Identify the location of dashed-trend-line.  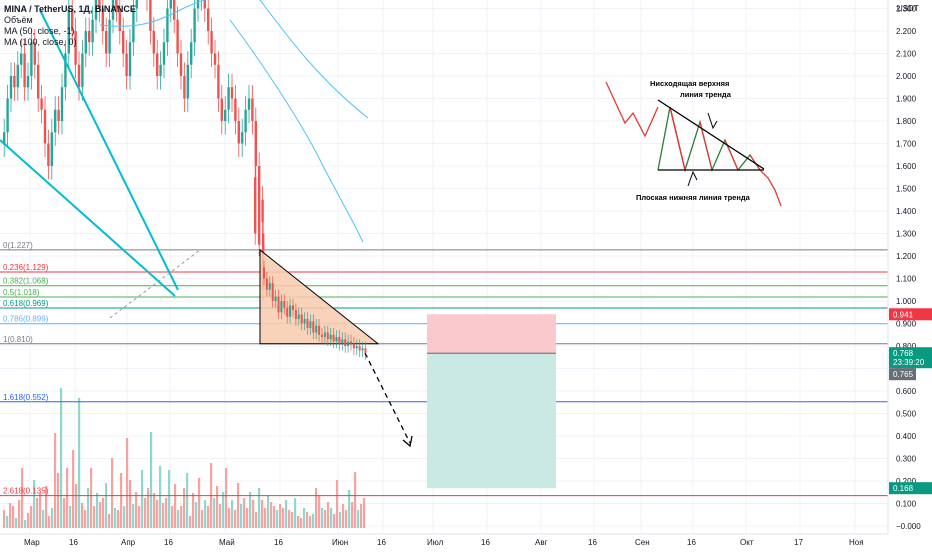
(155, 284).